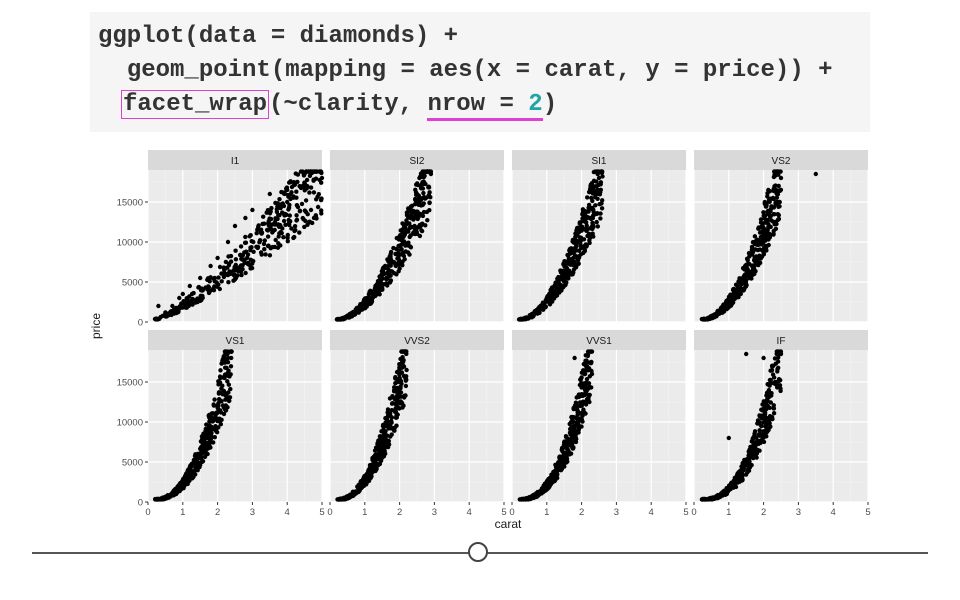 The image size is (960, 600). Describe the element at coordinates (599, 341) in the screenshot. I see `facet-label: VVS1` at that location.